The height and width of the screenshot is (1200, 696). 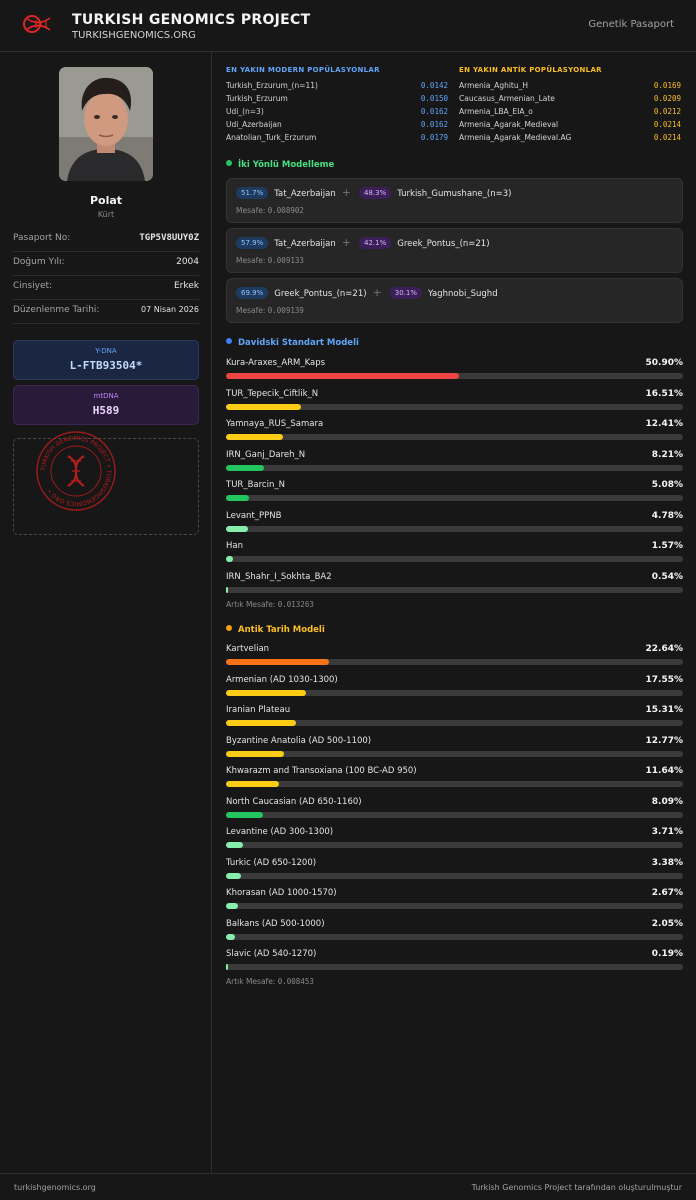 I want to click on mtdna-haplogroup: H589, so click(x=106, y=410).